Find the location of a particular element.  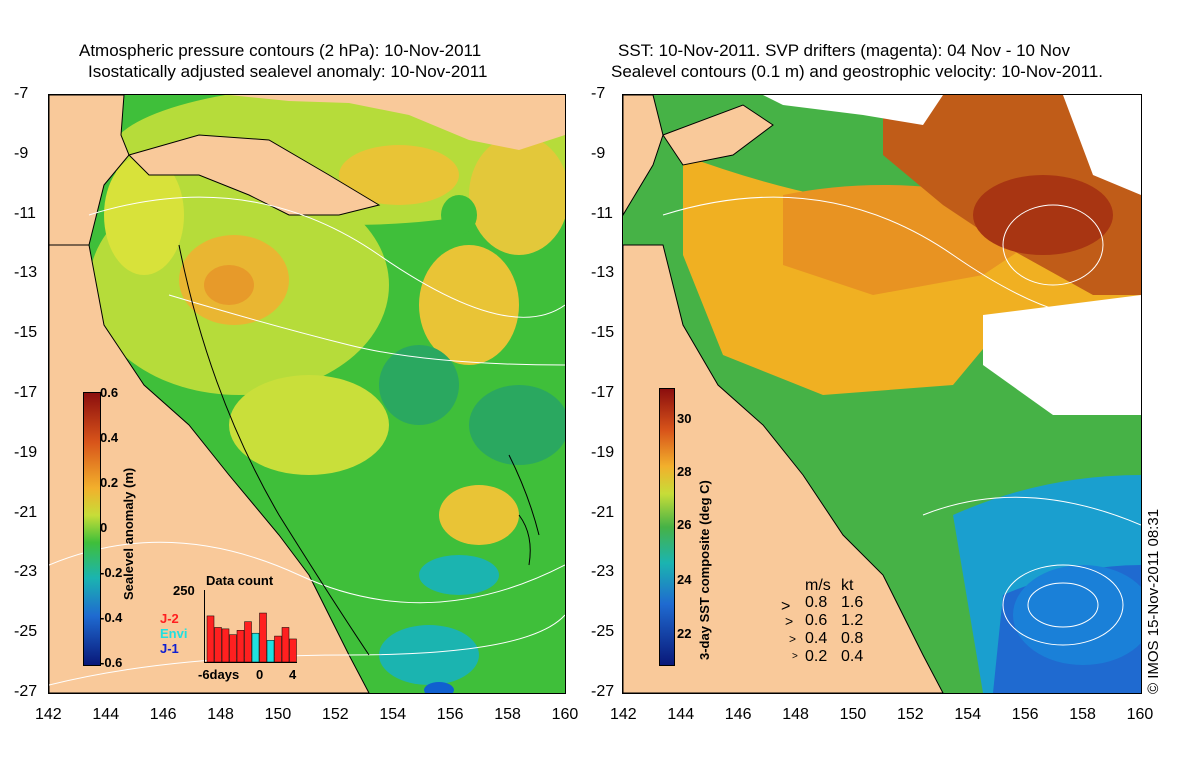

right-y-tick-label: -7 is located at coordinates (598, 93).